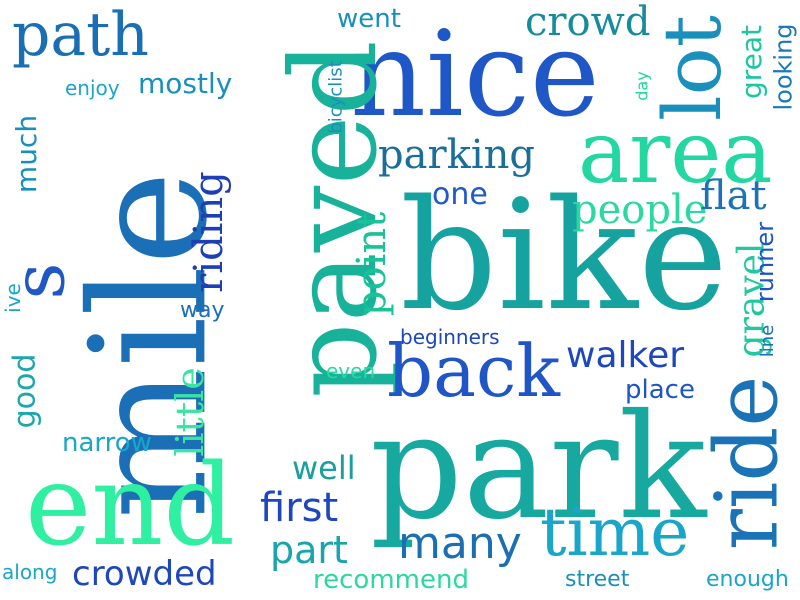  What do you see at coordinates (144, 574) in the screenshot?
I see `word-crowded: crowded` at bounding box center [144, 574].